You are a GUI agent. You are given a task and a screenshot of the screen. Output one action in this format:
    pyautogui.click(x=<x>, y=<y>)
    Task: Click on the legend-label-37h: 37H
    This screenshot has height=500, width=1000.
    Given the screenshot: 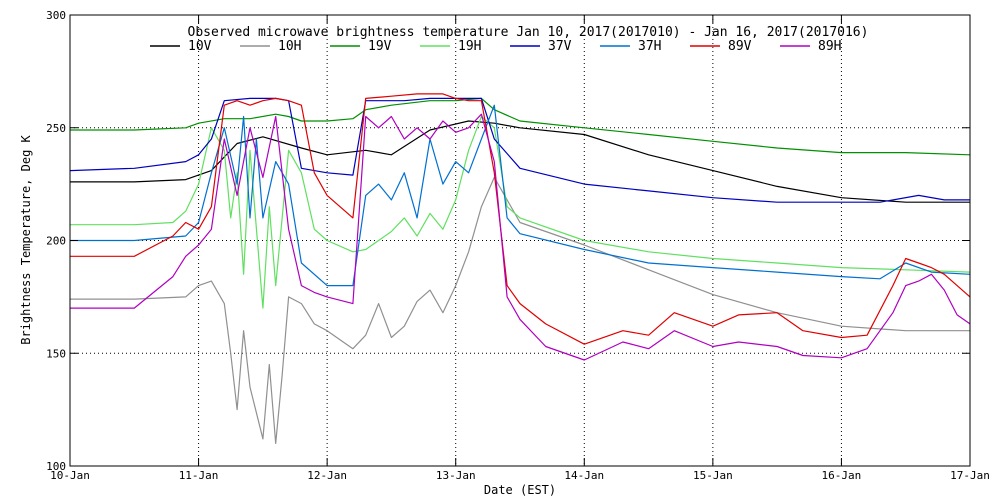 What is the action you would take?
    pyautogui.click(x=649, y=46)
    